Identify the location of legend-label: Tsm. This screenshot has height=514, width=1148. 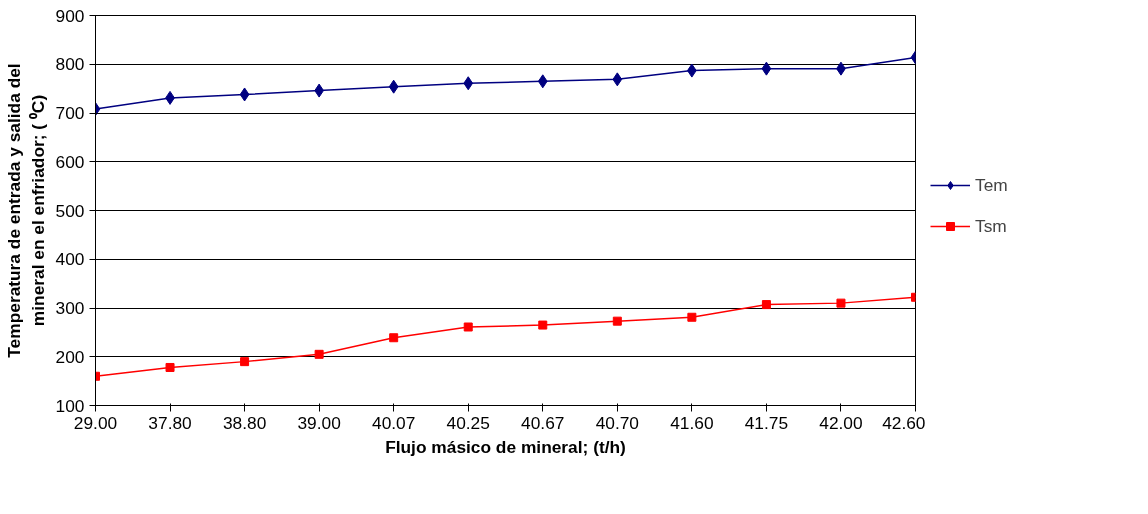
(991, 226).